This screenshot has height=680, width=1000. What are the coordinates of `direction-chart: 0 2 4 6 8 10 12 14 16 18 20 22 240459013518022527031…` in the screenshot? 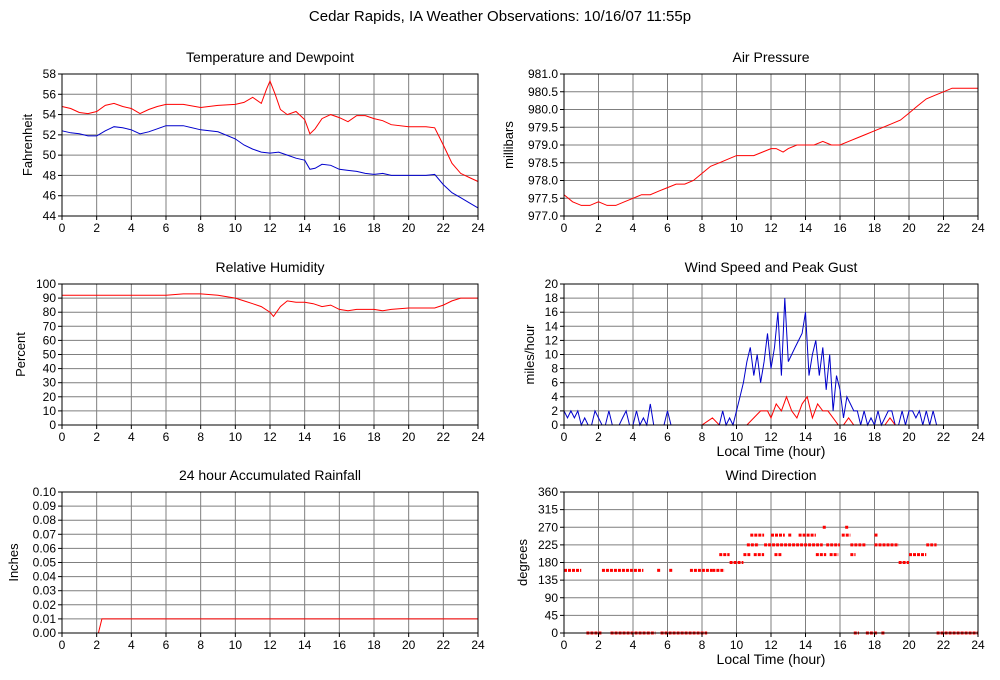 It's located at (750, 567).